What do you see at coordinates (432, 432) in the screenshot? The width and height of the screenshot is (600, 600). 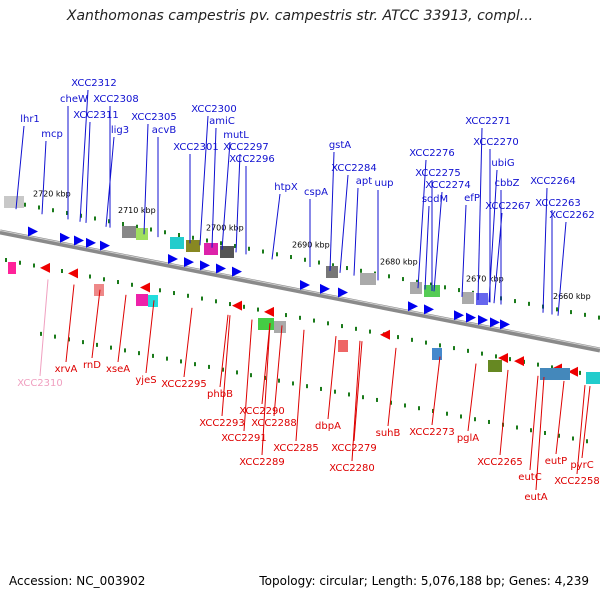 I see `reverse-gene-label: XCC2273` at bounding box center [432, 432].